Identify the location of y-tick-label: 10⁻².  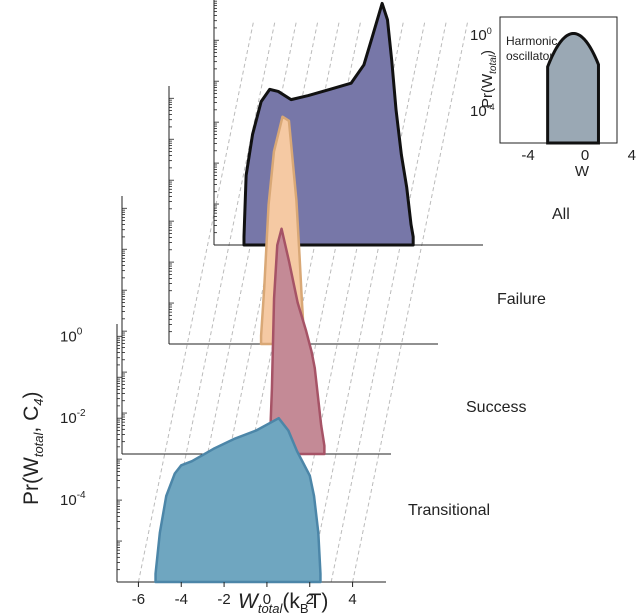
(73, 417).